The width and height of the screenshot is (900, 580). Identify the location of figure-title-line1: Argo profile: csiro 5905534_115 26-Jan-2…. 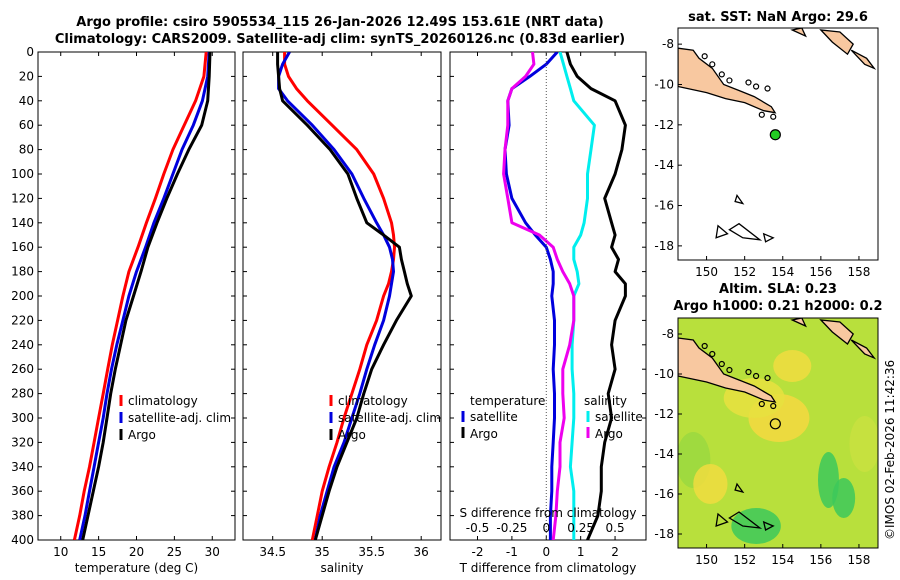
(340, 22).